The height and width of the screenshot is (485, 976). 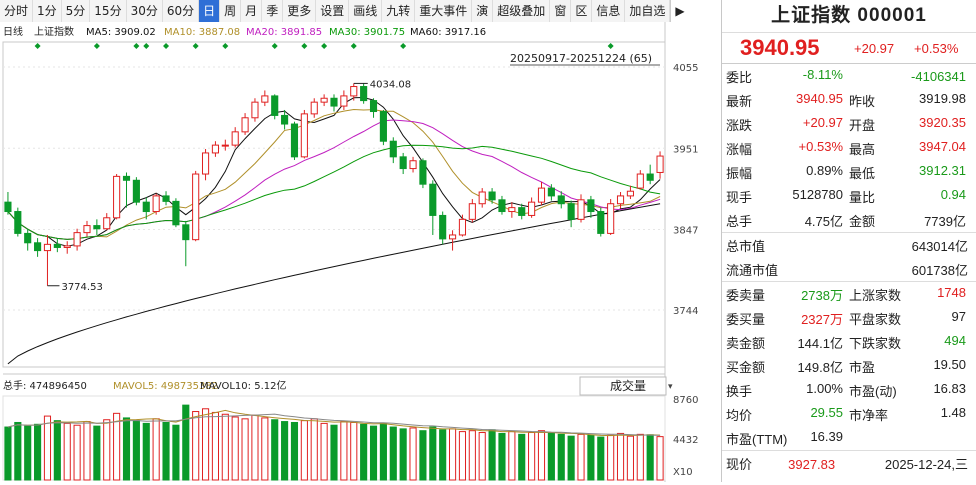 I want to click on order-value: 1748, so click(x=951, y=292).